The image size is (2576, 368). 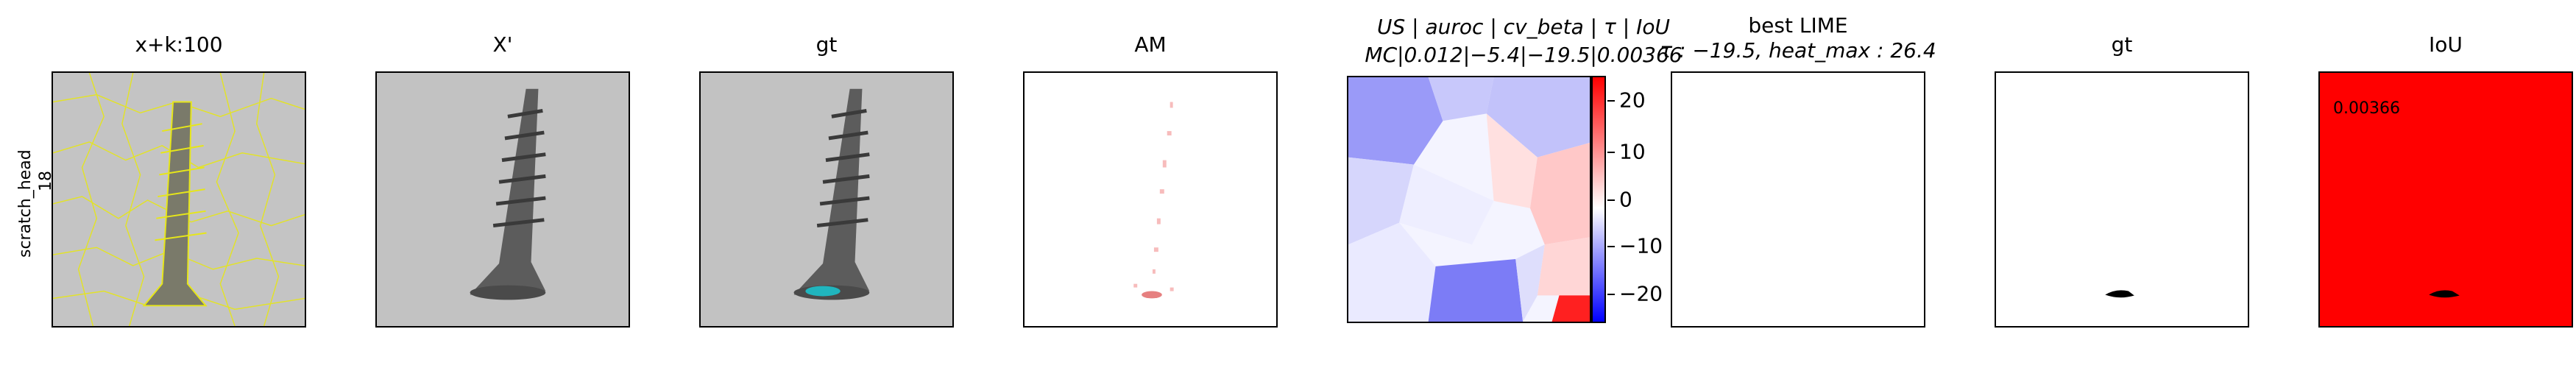 I want to click on superpixel-overlay-image, so click(x=179, y=200).